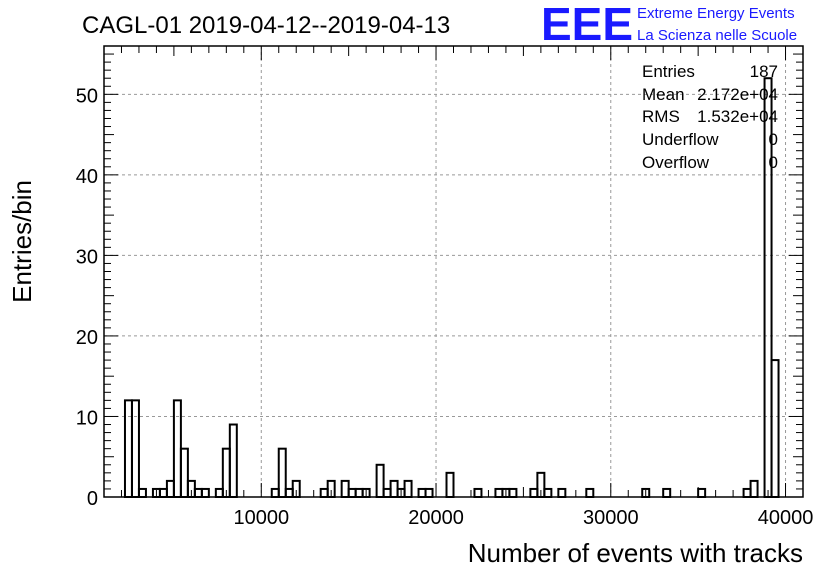 This screenshot has height=572, width=836. I want to click on x-tick-label: 10000, so click(261, 518).